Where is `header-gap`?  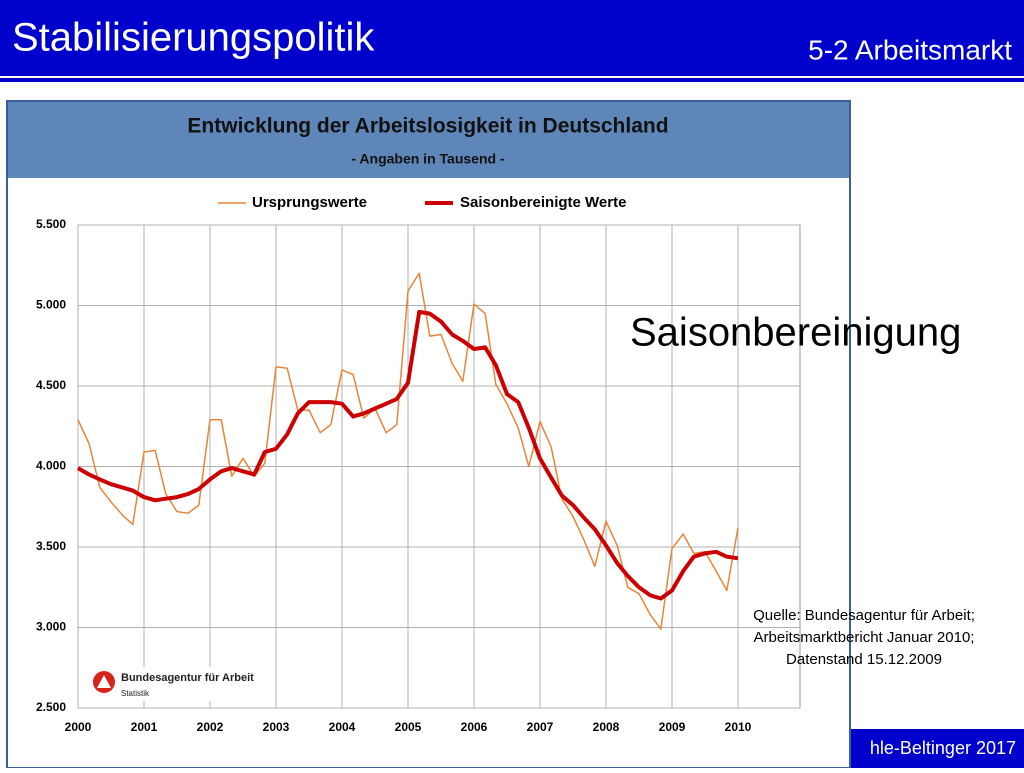
header-gap is located at coordinates (512, 77).